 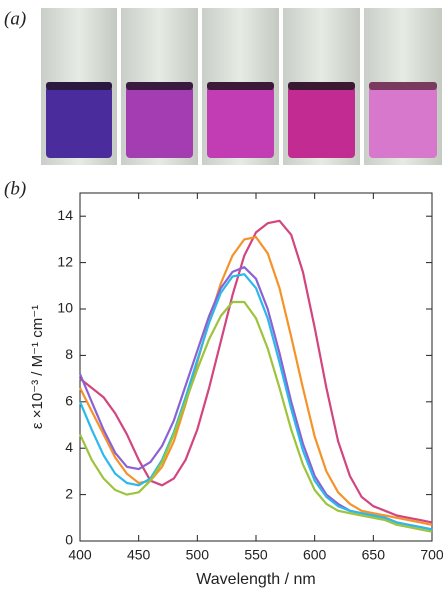 What do you see at coordinates (69, 354) in the screenshot?
I see `y-tick-label: 8` at bounding box center [69, 354].